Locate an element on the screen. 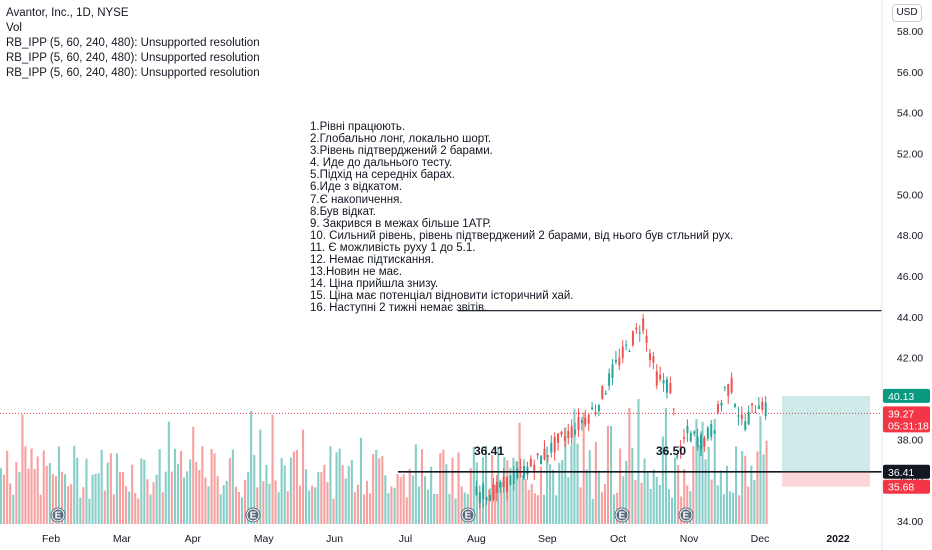 This screenshot has height=550, width=932. note-line: 8.Був відкат. is located at coordinates (343, 211).